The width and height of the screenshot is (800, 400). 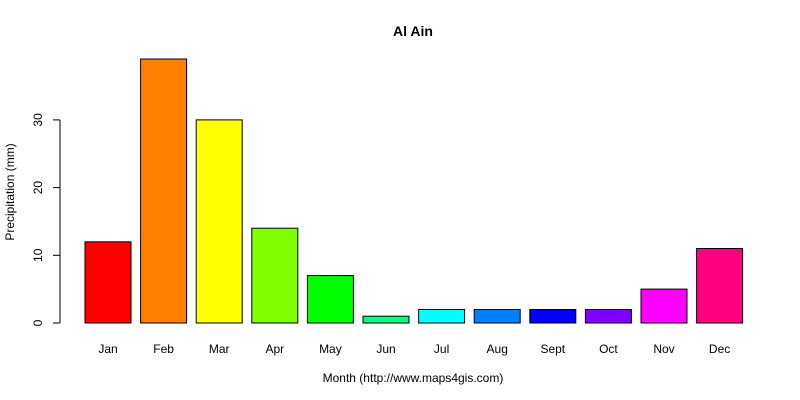 I want to click on bar-jul, so click(x=442, y=316).